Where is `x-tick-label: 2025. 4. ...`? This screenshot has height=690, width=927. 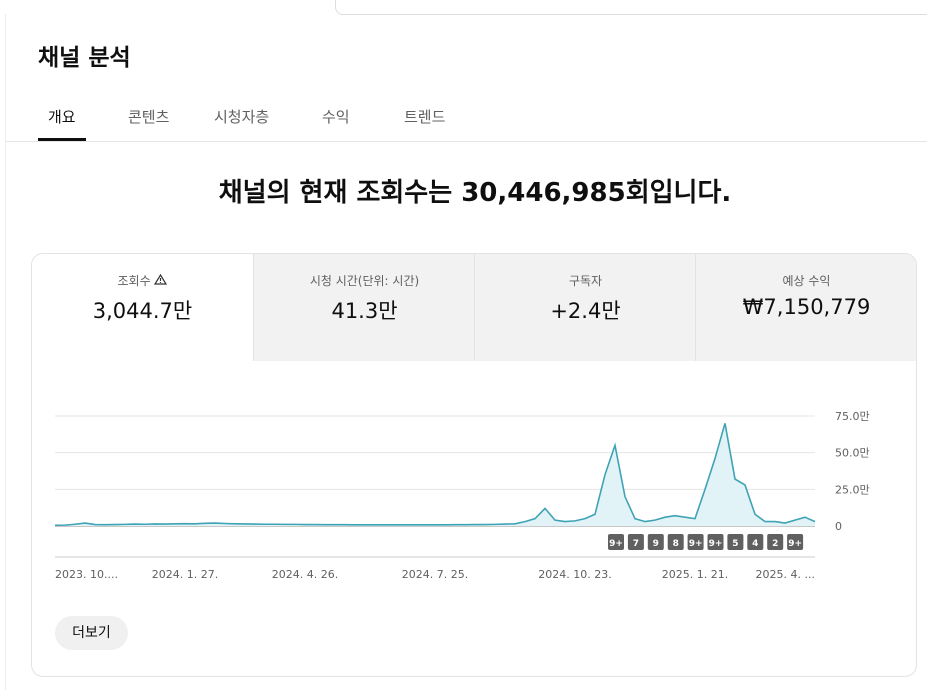 x-tick-label: 2025. 4. ... is located at coordinates (785, 574).